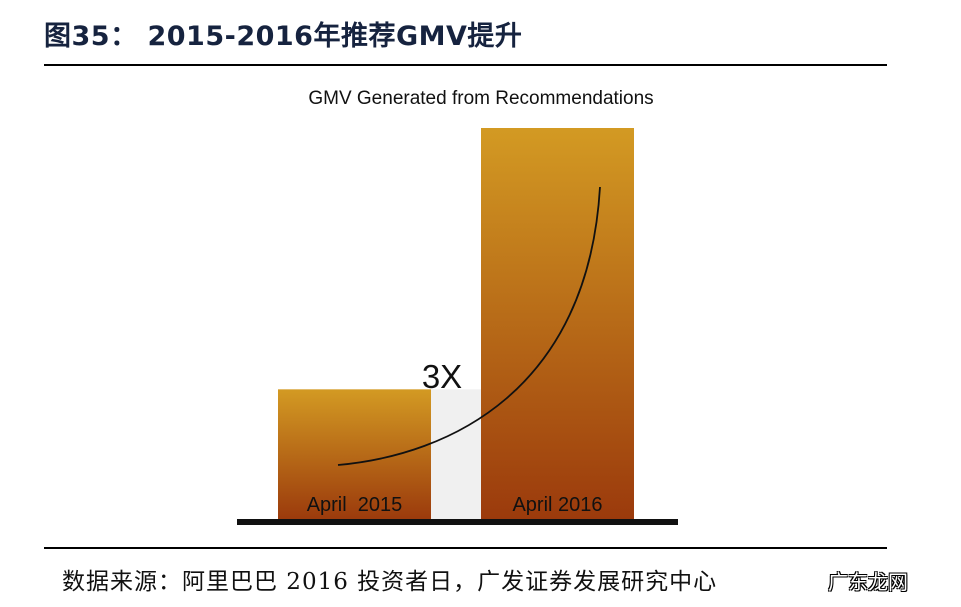 Image resolution: width=961 pixels, height=607 pixels. Describe the element at coordinates (480, 98) in the screenshot. I see `chart-title: GMV Generated from Recommendations` at that location.